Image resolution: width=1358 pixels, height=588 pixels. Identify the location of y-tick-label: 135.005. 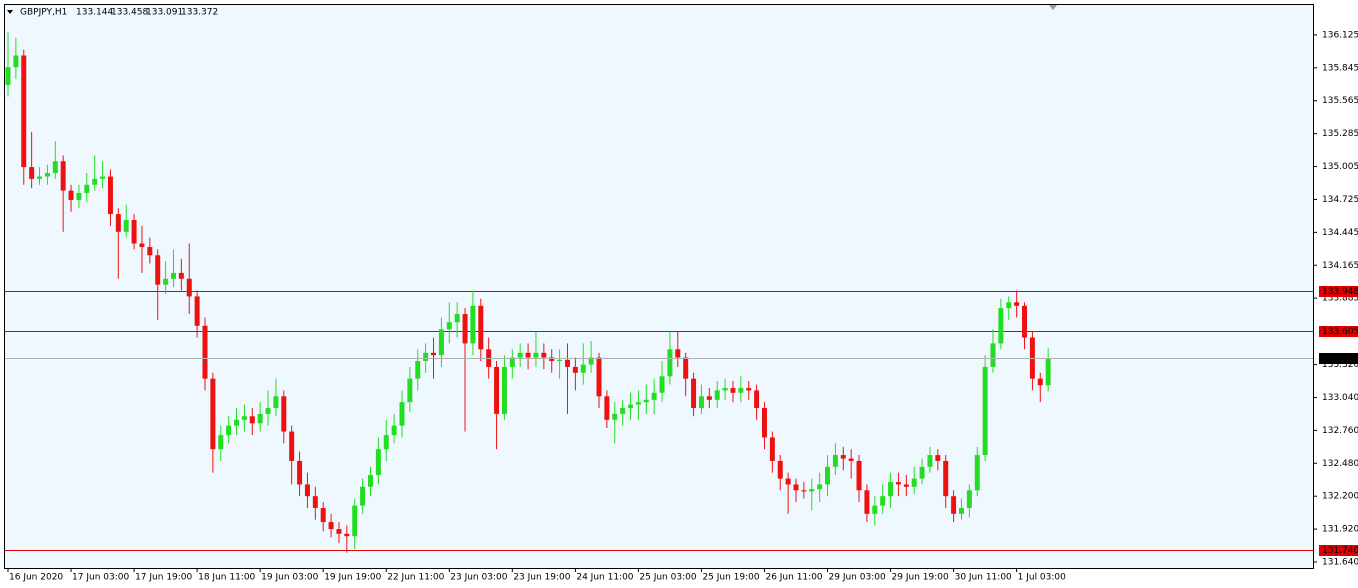
(1340, 167).